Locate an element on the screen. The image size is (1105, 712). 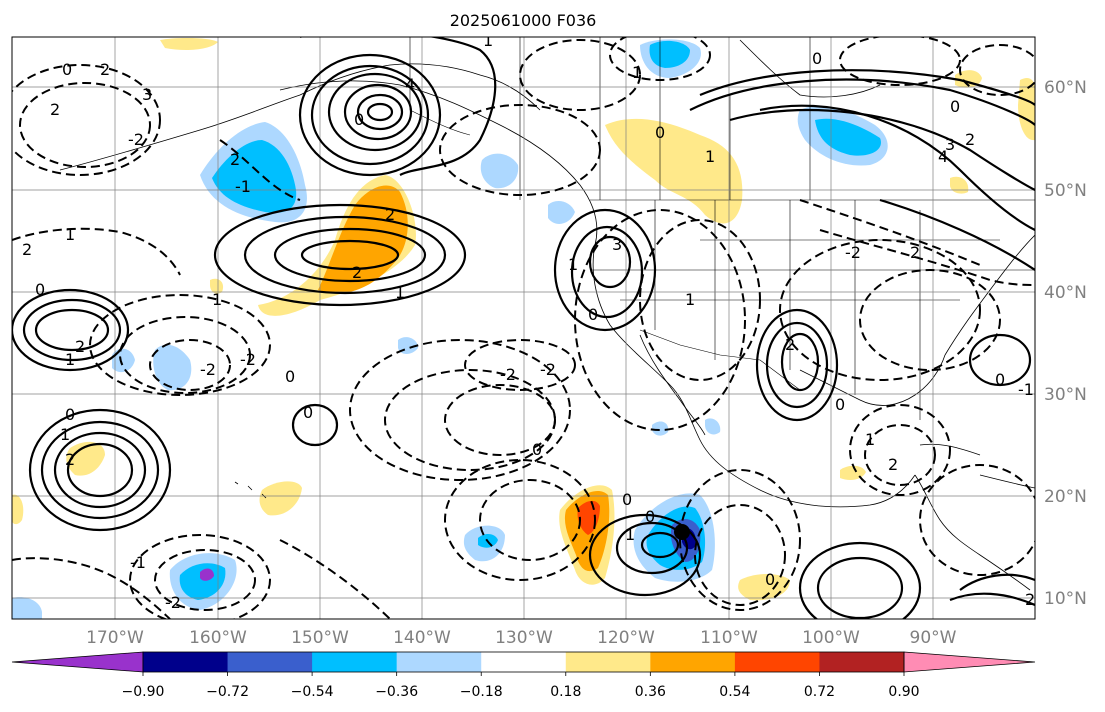
latitude-label: 40°N is located at coordinates (1065, 293).